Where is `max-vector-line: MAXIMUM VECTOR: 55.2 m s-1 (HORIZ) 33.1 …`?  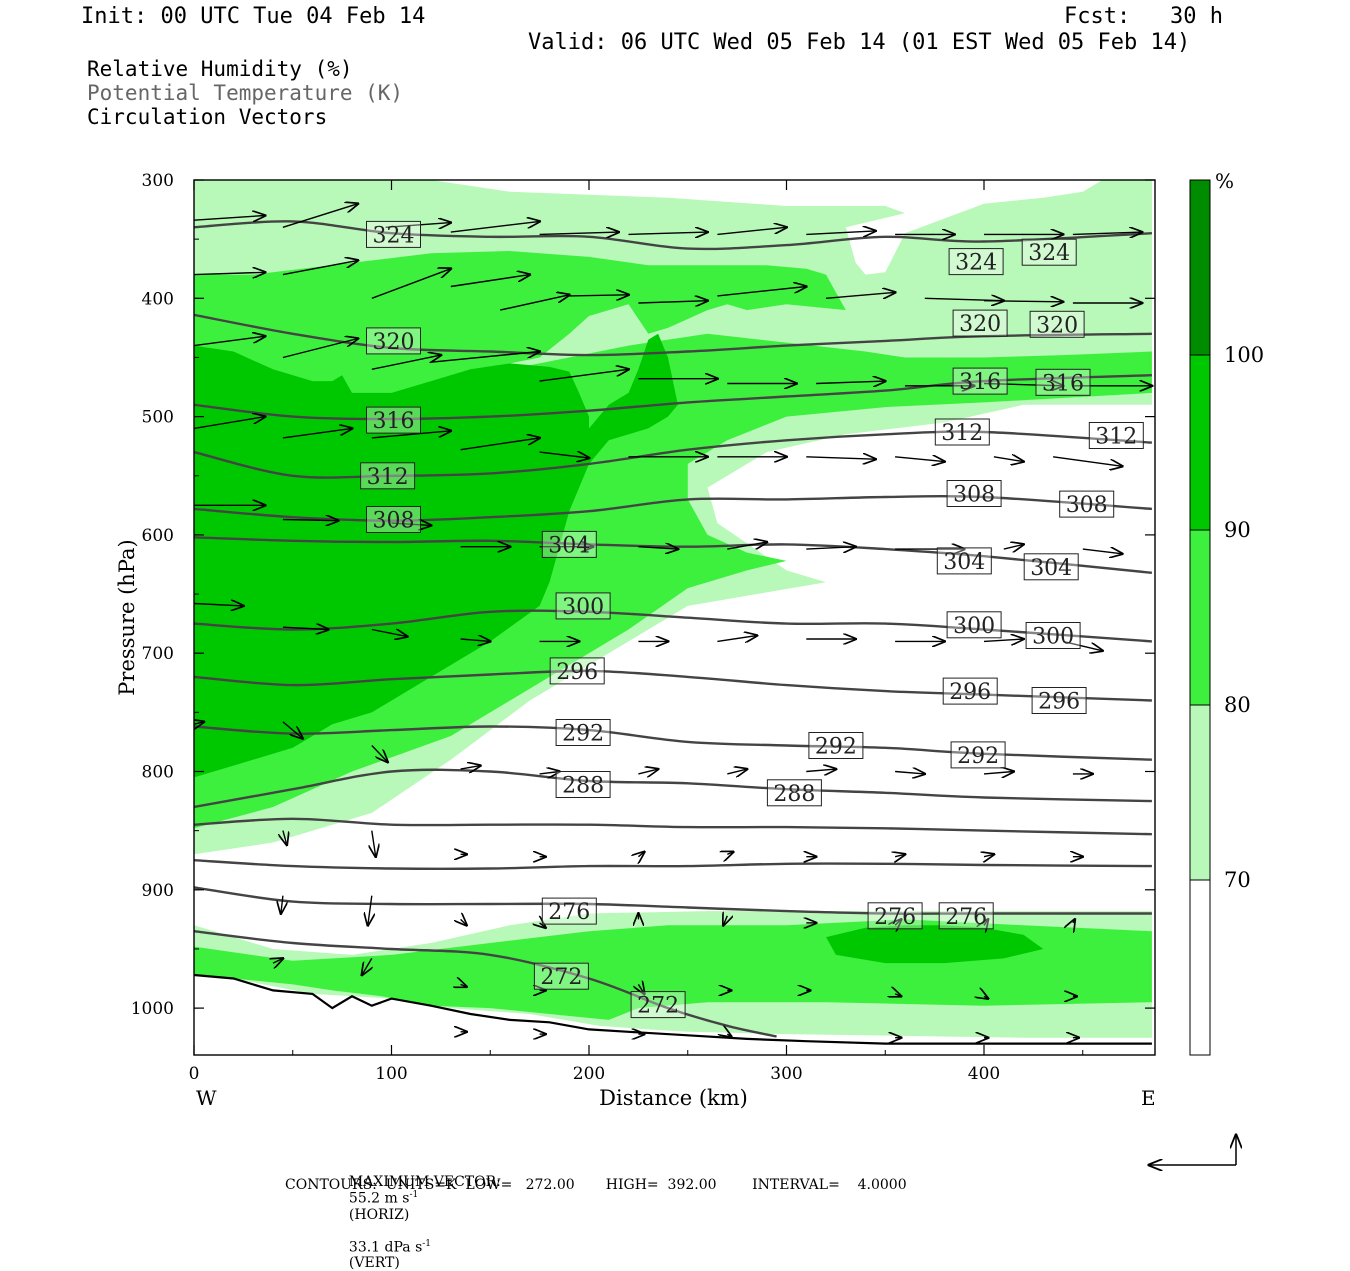
max-vector-line: MAXIMUM VECTOR: 55.2 m s-1 (HORIZ) 33.1 … is located at coordinates (420, 1214).